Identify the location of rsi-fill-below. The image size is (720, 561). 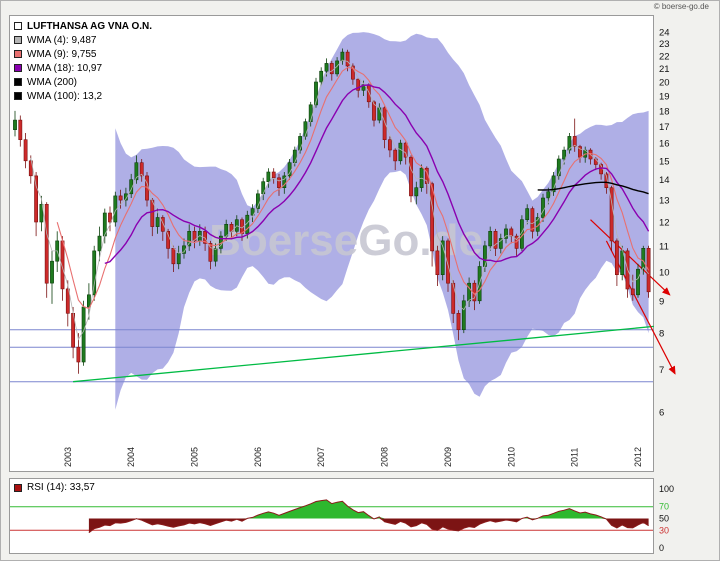
(368, 525).